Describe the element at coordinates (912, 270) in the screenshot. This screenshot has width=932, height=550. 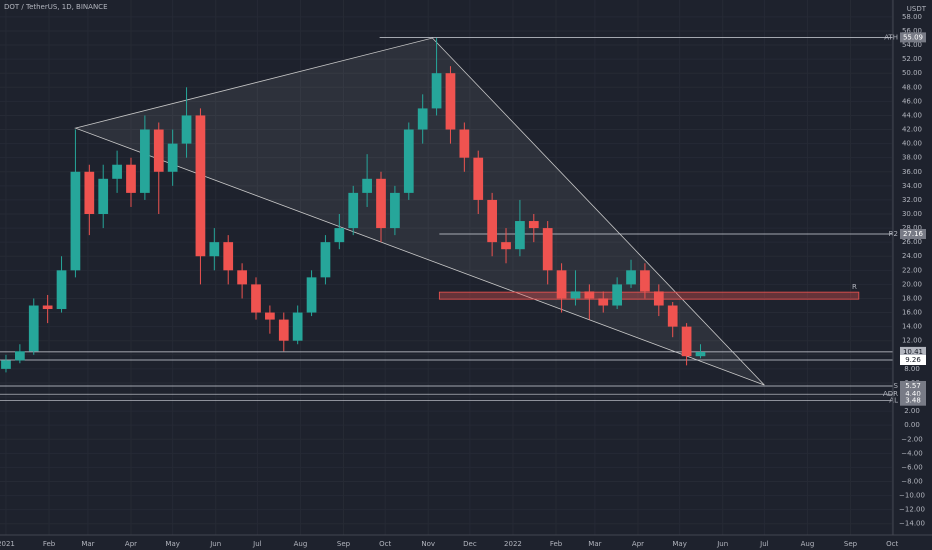
I see `y-tick-label: 22.00` at that location.